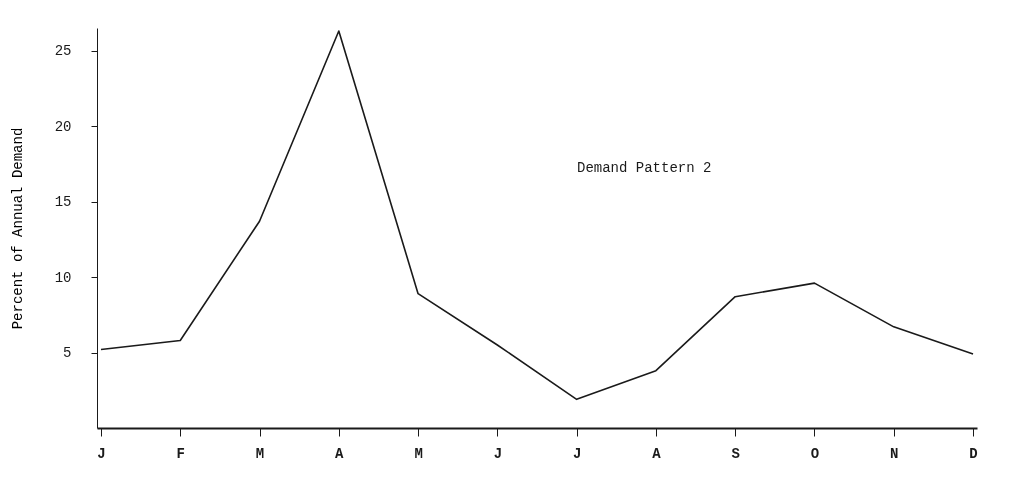 This screenshot has height=491, width=1021. I want to click on x-tick-label: D, so click(973, 453).